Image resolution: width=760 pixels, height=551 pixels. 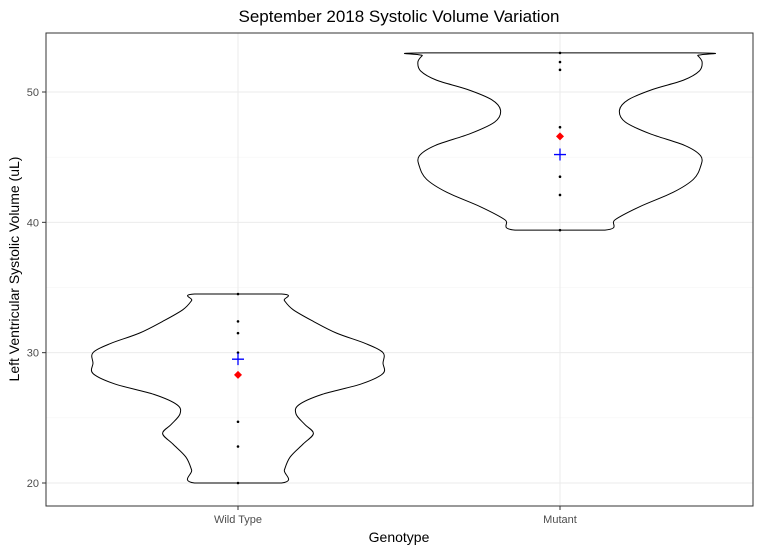 What do you see at coordinates (33, 223) in the screenshot?
I see `y-tick-label: 40` at bounding box center [33, 223].